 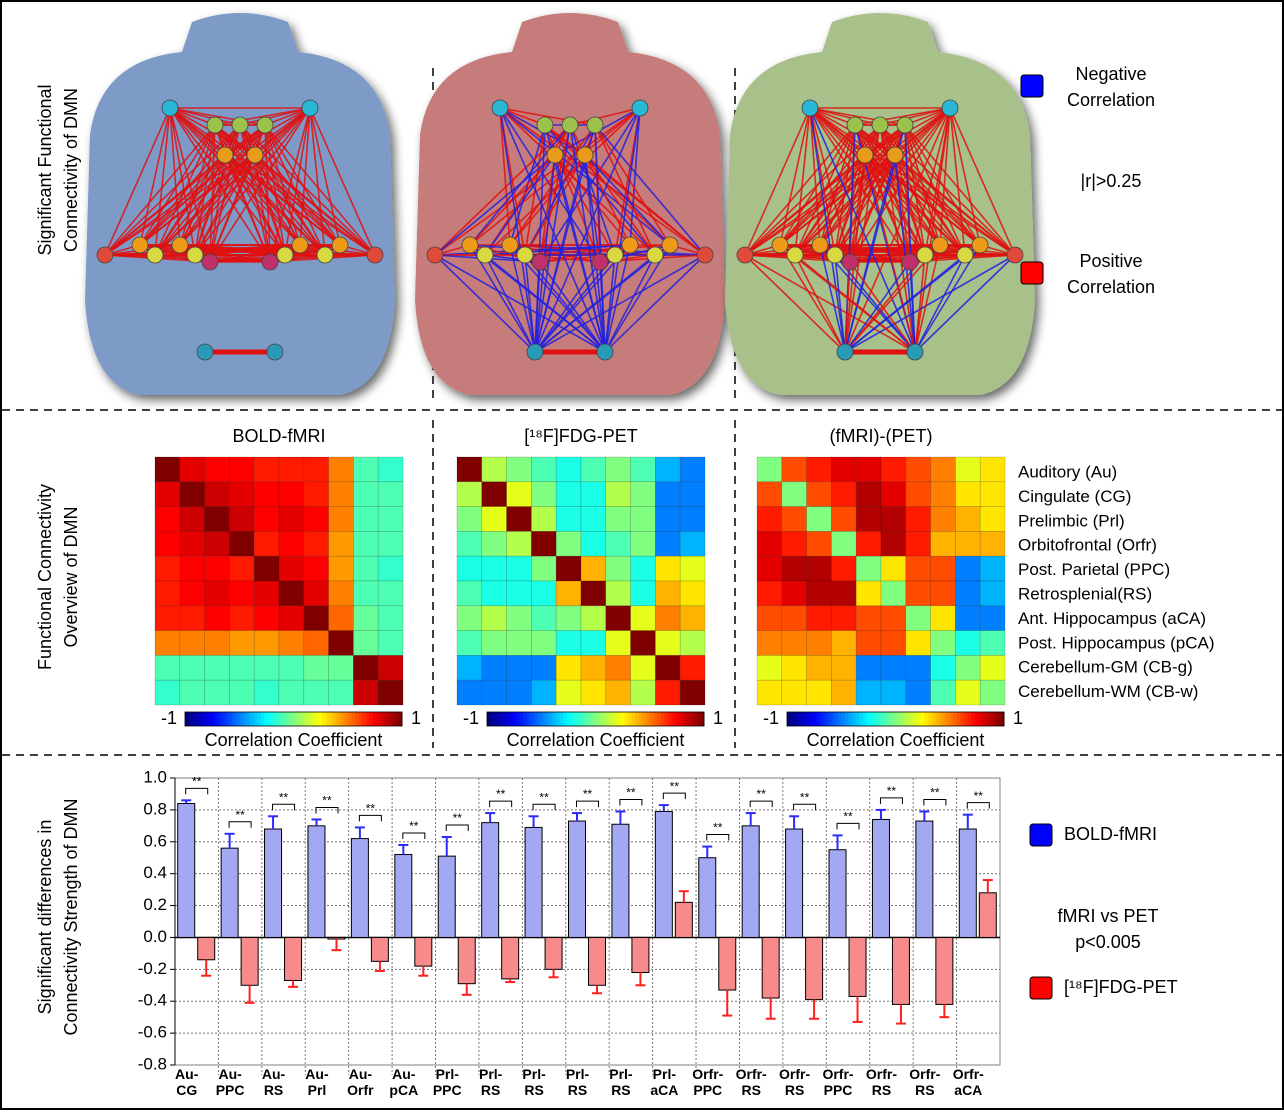 What do you see at coordinates (404, 1074) in the screenshot?
I see `x-tick-label-line: Au-` at bounding box center [404, 1074].